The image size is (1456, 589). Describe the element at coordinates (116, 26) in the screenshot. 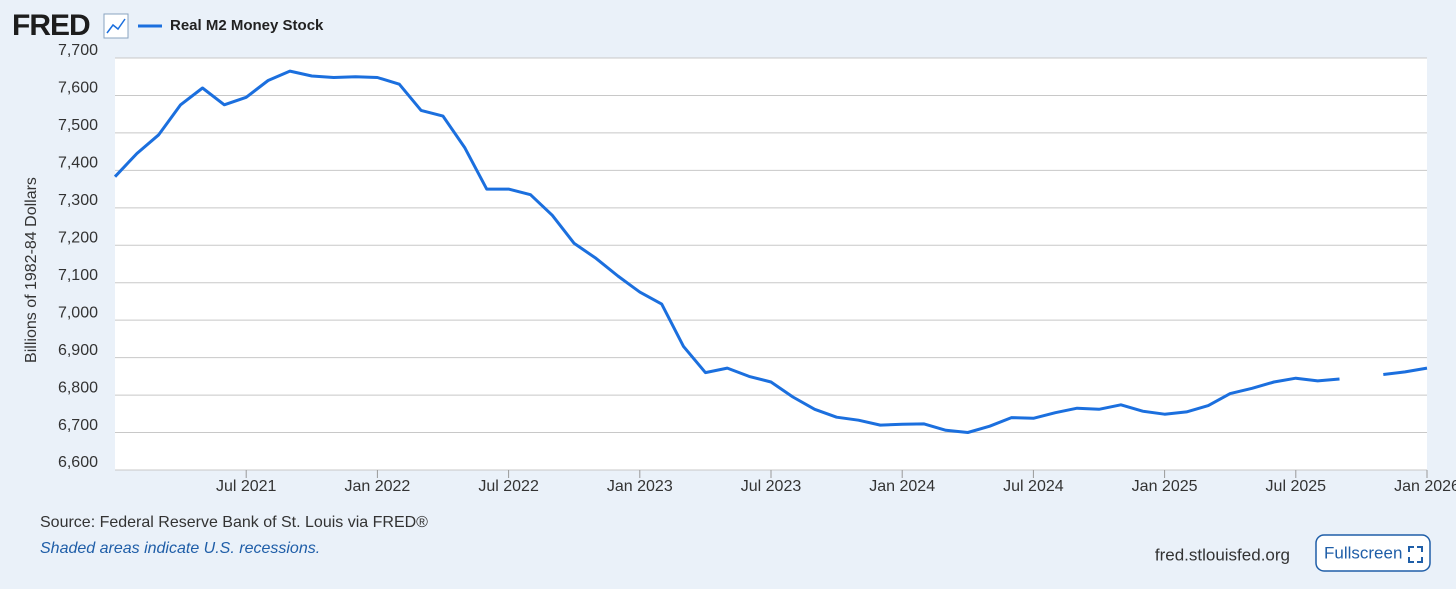

I see `logo-icon` at that location.